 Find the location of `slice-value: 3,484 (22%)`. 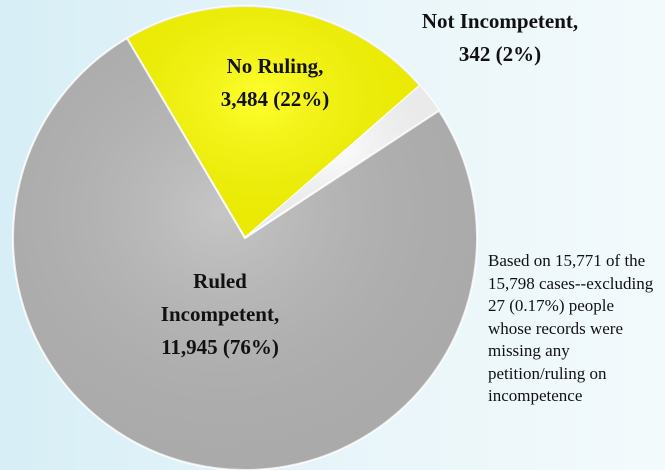

slice-value: 3,484 (22%) is located at coordinates (275, 99).